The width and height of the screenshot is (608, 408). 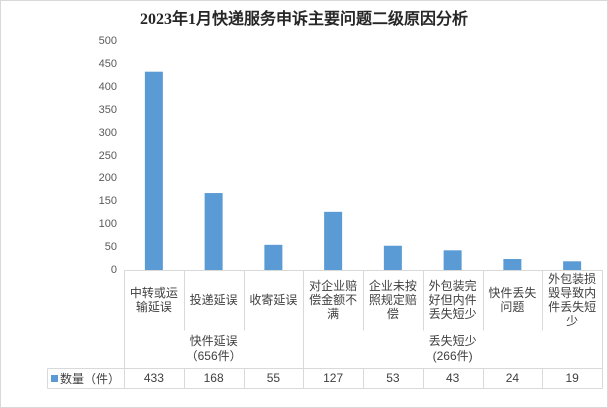 I want to click on y-tick-label: 100, so click(x=107, y=224).